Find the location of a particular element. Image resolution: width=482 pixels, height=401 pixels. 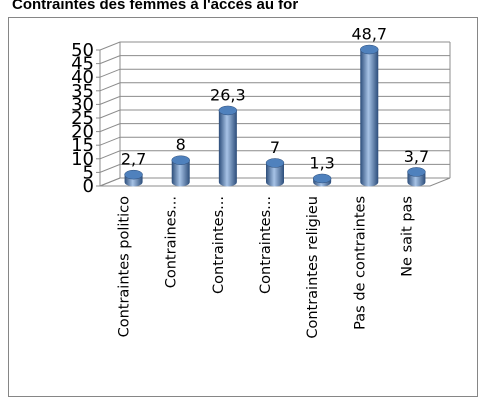

y-tick-label: 20 is located at coordinates (82, 132).